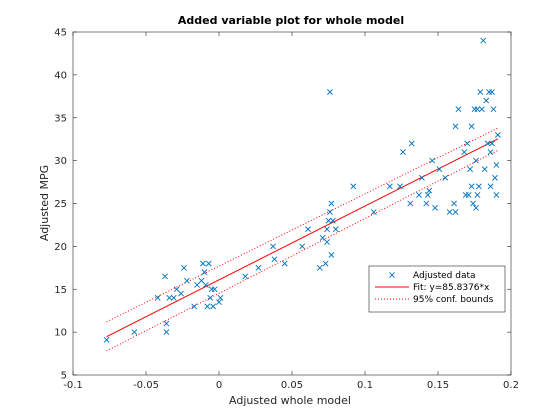 This screenshot has width=560, height=420. Describe the element at coordinates (511, 385) in the screenshot. I see `x-tick-label: 0.2` at that location.